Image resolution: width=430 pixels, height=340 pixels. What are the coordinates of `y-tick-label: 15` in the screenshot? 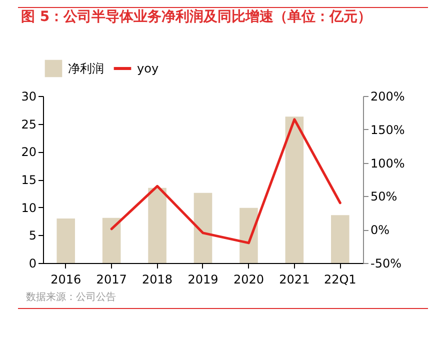 It's located at (28, 180).